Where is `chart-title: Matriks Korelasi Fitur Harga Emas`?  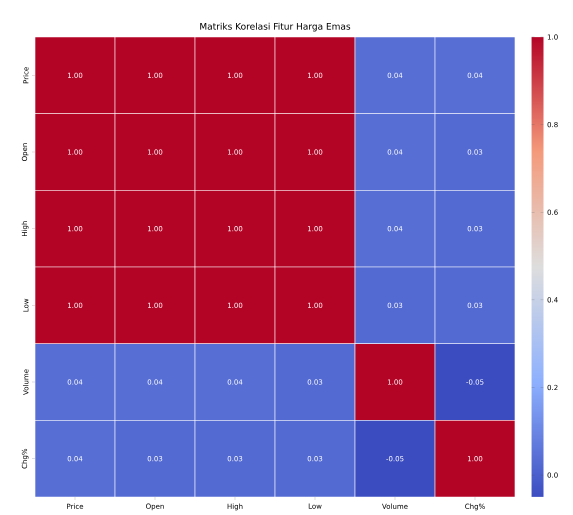 chart-title: Matriks Korelasi Fitur Harga Emas is located at coordinates (275, 27).